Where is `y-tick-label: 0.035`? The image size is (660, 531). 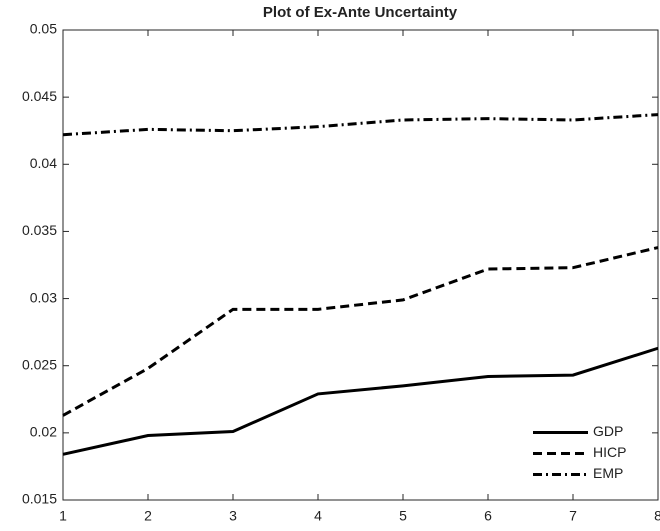 y-tick-label: 0.035 is located at coordinates (39, 230).